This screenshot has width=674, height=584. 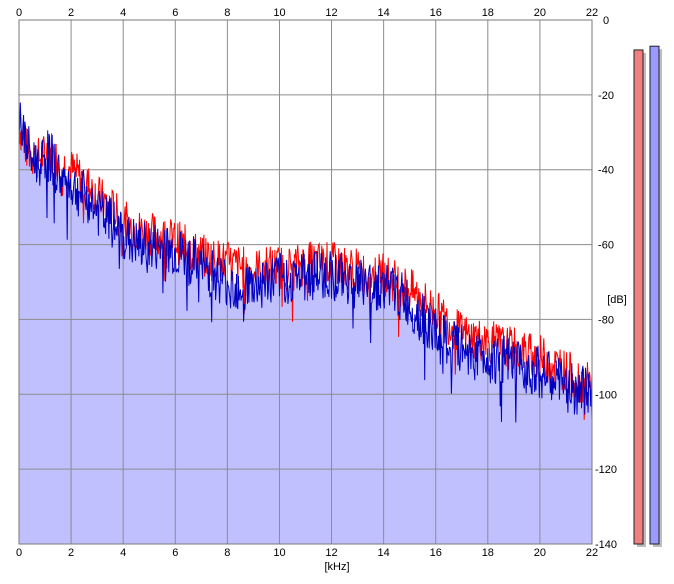 I want to click on x-tick-label-bottom: 0, so click(x=19, y=553).